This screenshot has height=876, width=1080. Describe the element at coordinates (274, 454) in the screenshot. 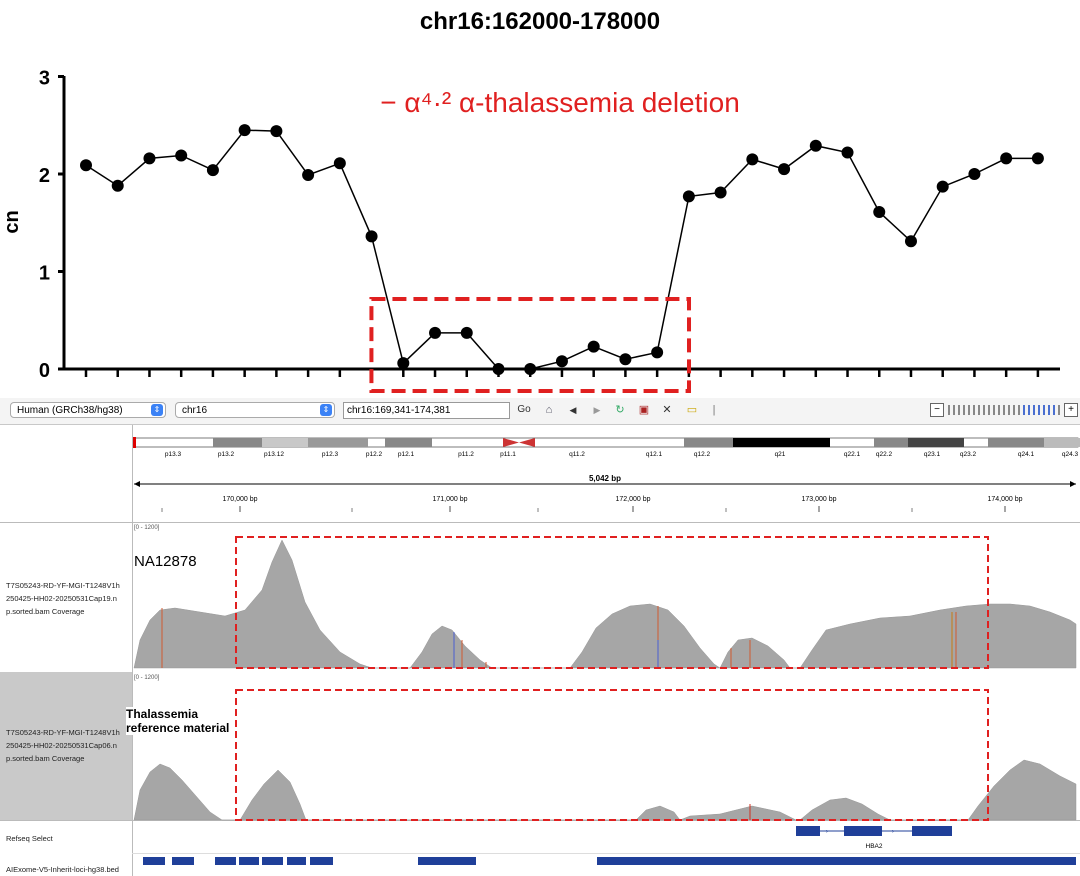

I see `band-label: p13.12` at that location.